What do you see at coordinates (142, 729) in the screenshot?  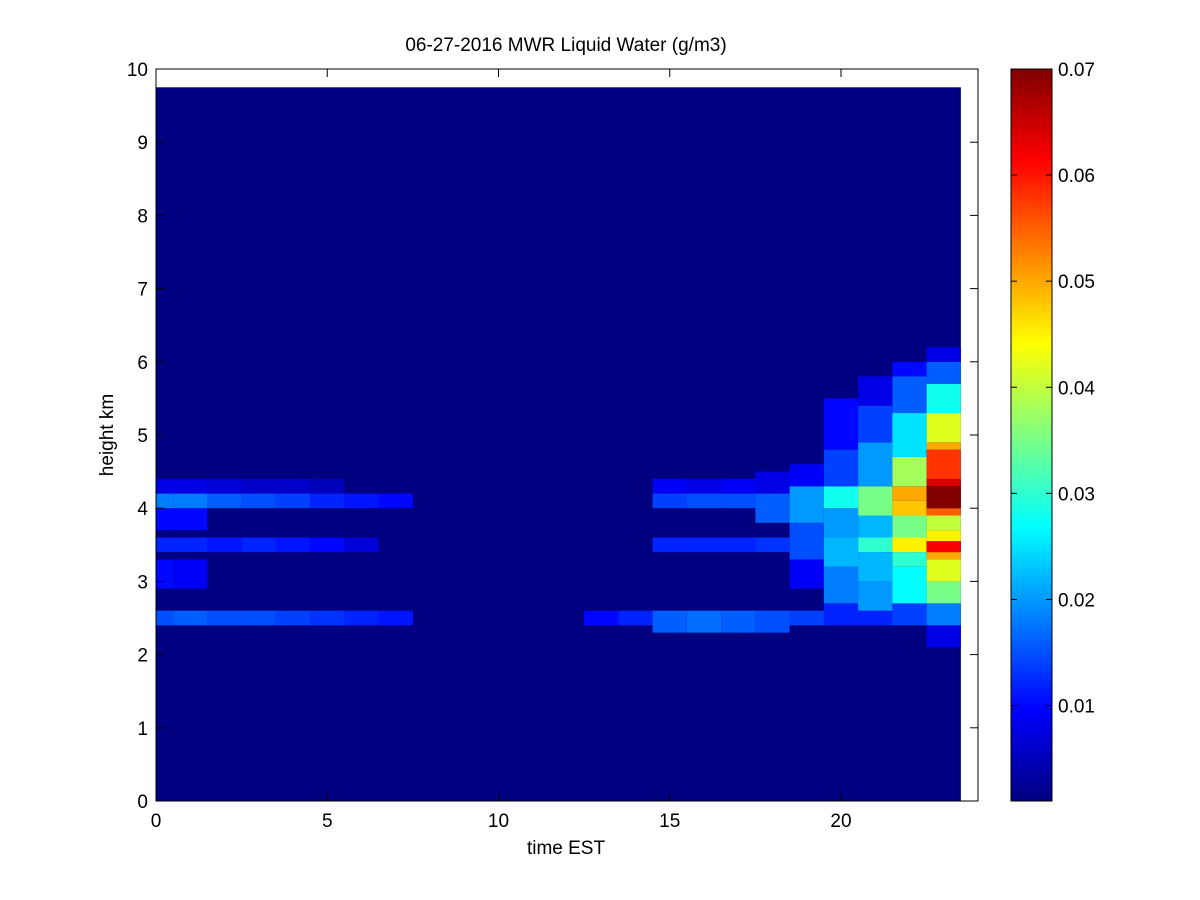 I see `y-tick-label: 1` at bounding box center [142, 729].